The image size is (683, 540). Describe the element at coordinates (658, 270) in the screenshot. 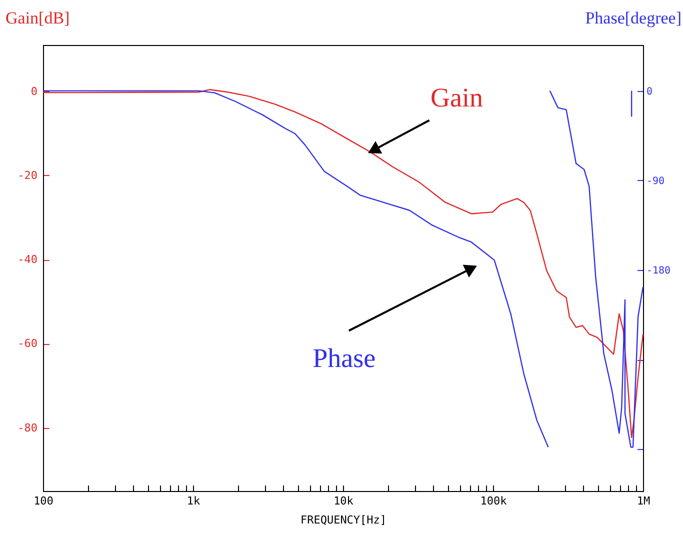

I see `y2-tick-label: -180` at that location.